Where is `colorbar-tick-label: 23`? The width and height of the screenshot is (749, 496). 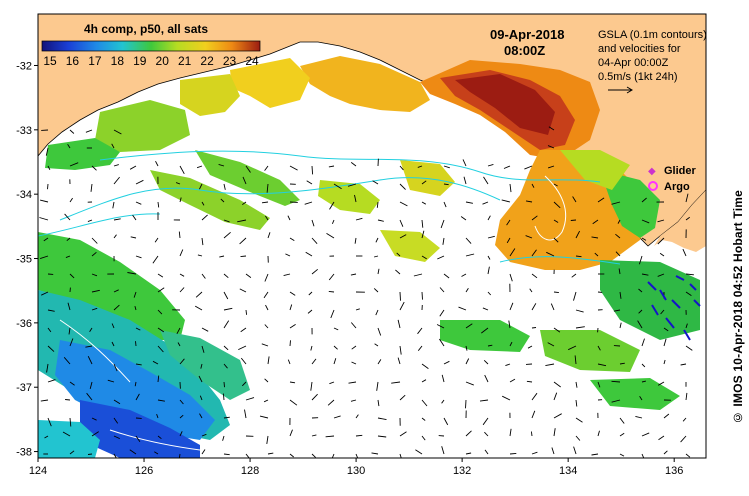
colorbar-tick-label: 23 is located at coordinates (230, 61).